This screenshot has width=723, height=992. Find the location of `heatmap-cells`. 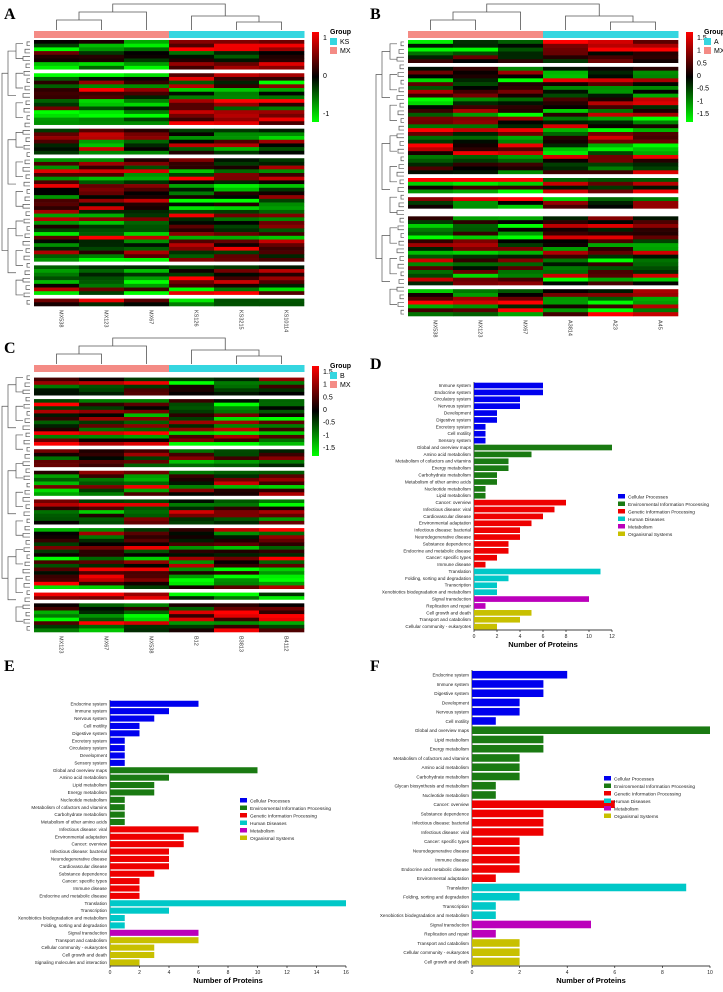

heatmap-cells is located at coordinates (169, 503).